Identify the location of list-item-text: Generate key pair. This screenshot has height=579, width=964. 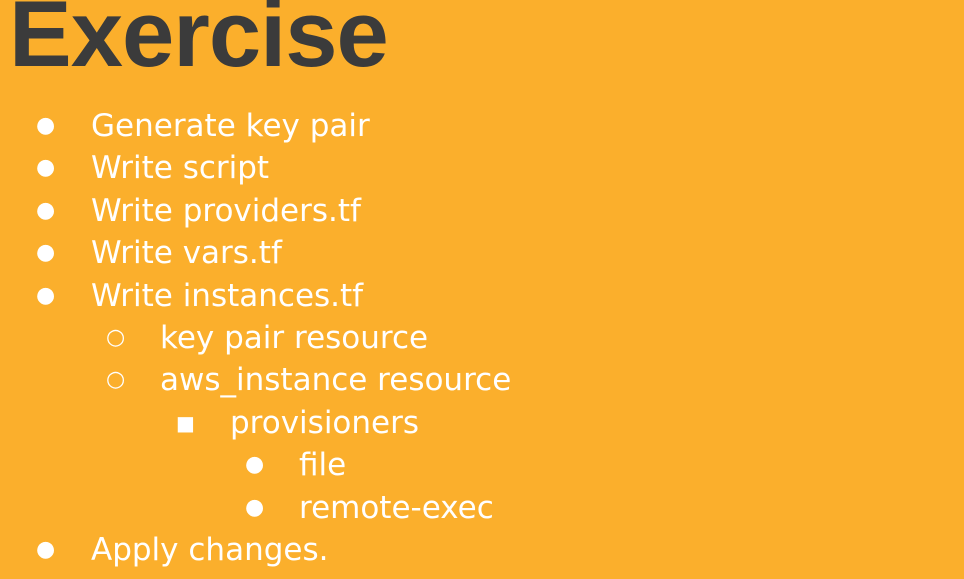
(230, 126).